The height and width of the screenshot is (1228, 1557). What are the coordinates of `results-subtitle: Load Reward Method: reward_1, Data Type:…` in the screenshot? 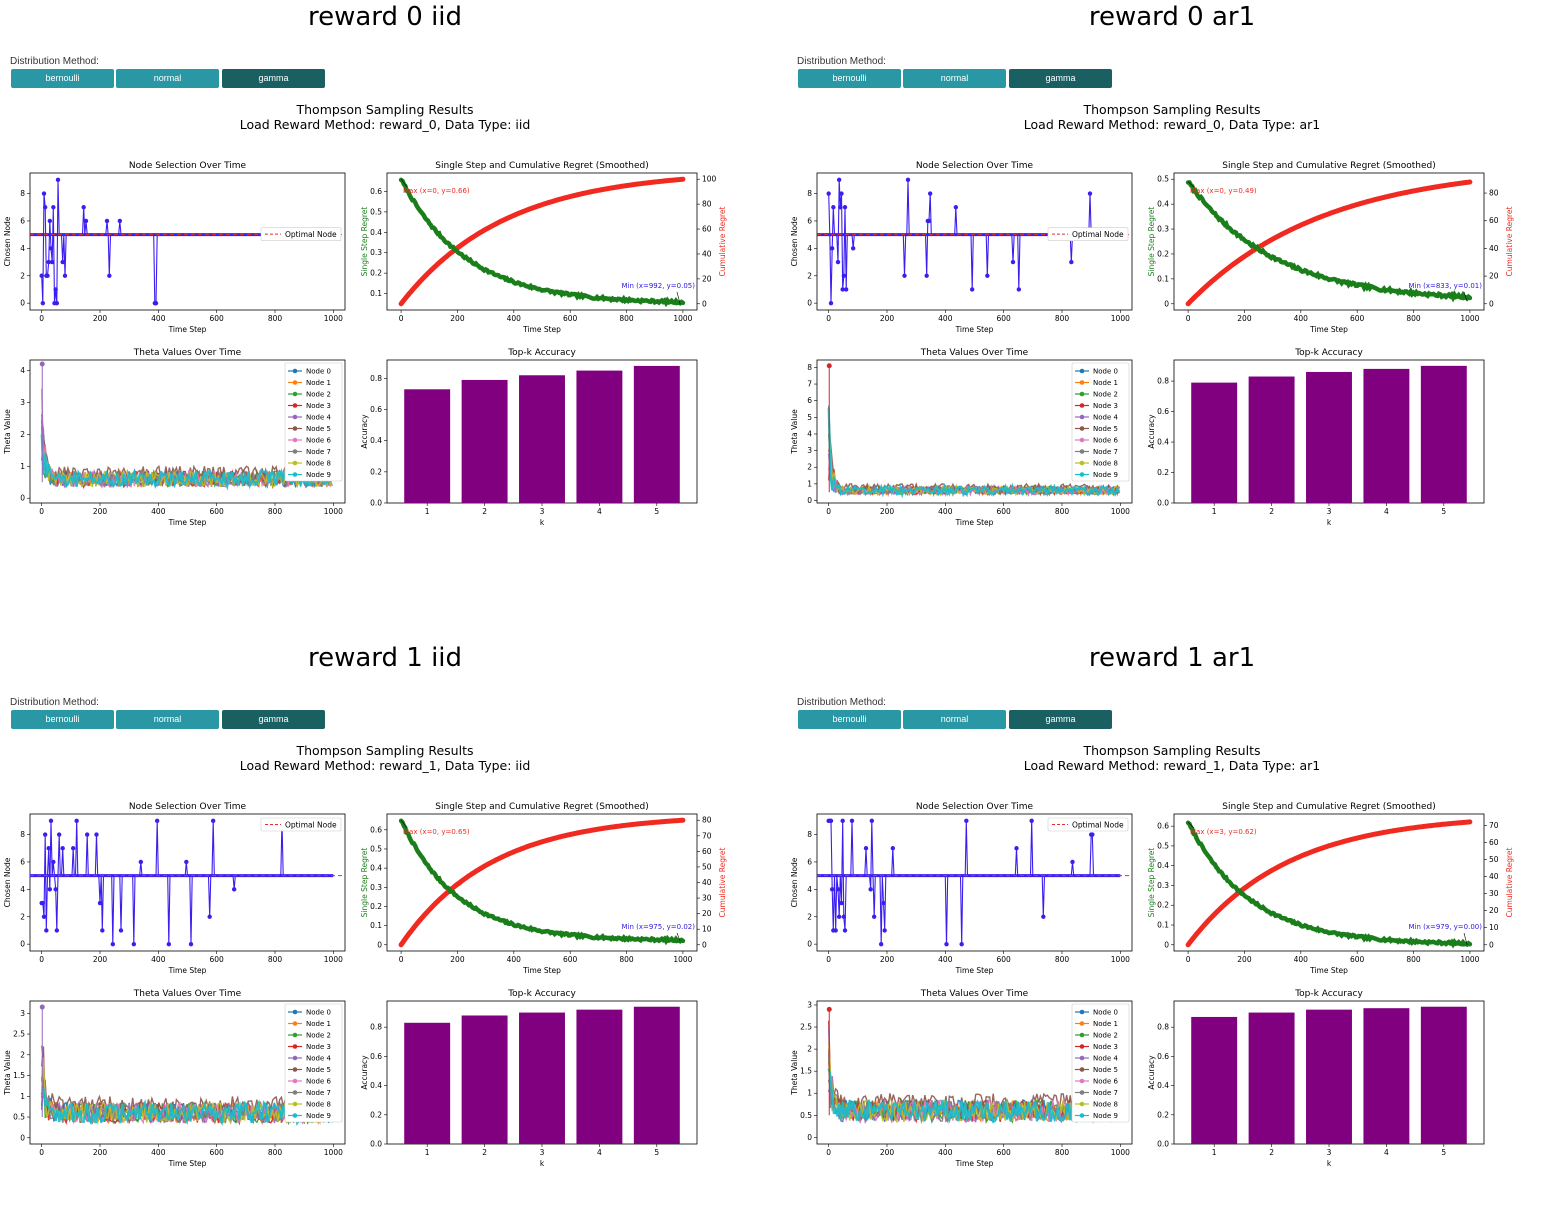 It's located at (1172, 765).